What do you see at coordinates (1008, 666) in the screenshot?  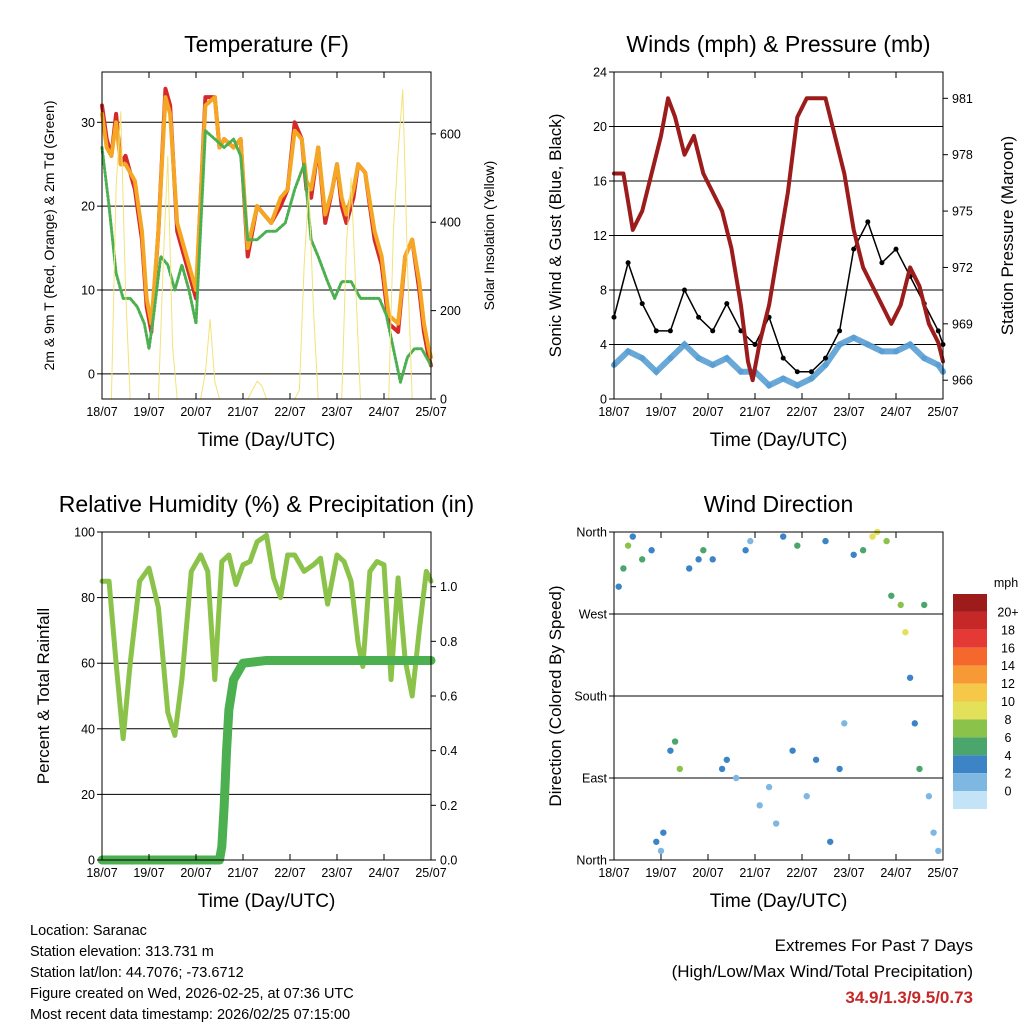 I see `colorbar-label: 14` at bounding box center [1008, 666].